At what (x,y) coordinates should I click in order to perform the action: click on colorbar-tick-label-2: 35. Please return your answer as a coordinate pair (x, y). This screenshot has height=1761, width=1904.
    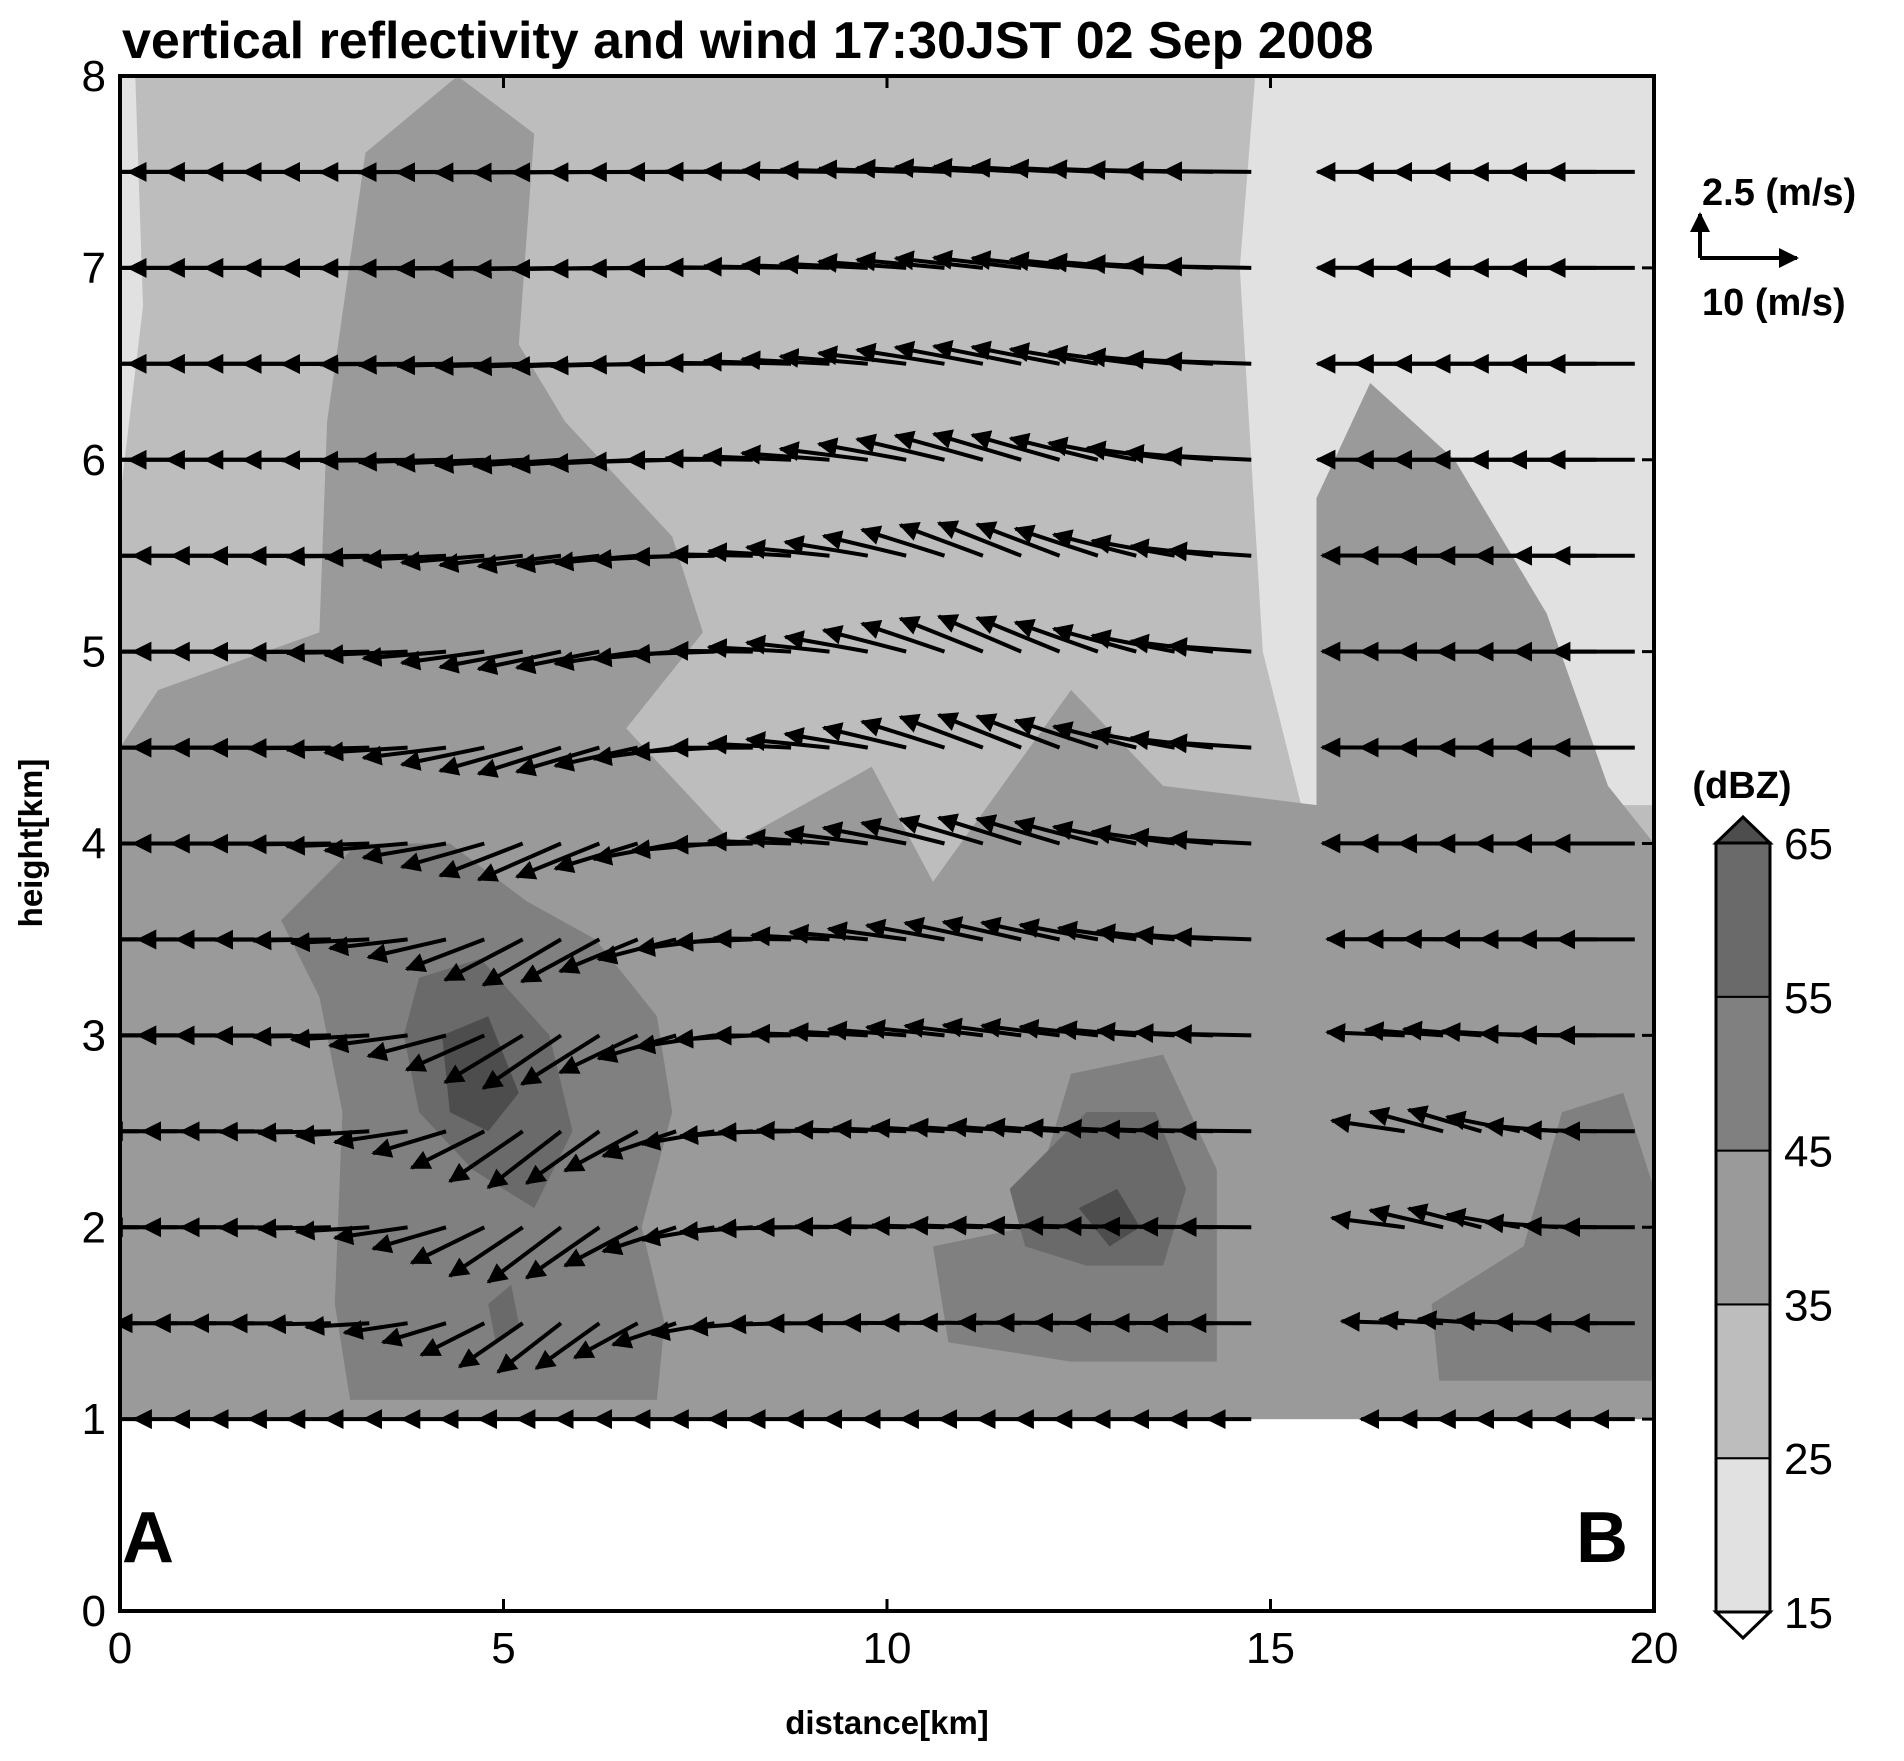
    Looking at the image, I should click on (1808, 1305).